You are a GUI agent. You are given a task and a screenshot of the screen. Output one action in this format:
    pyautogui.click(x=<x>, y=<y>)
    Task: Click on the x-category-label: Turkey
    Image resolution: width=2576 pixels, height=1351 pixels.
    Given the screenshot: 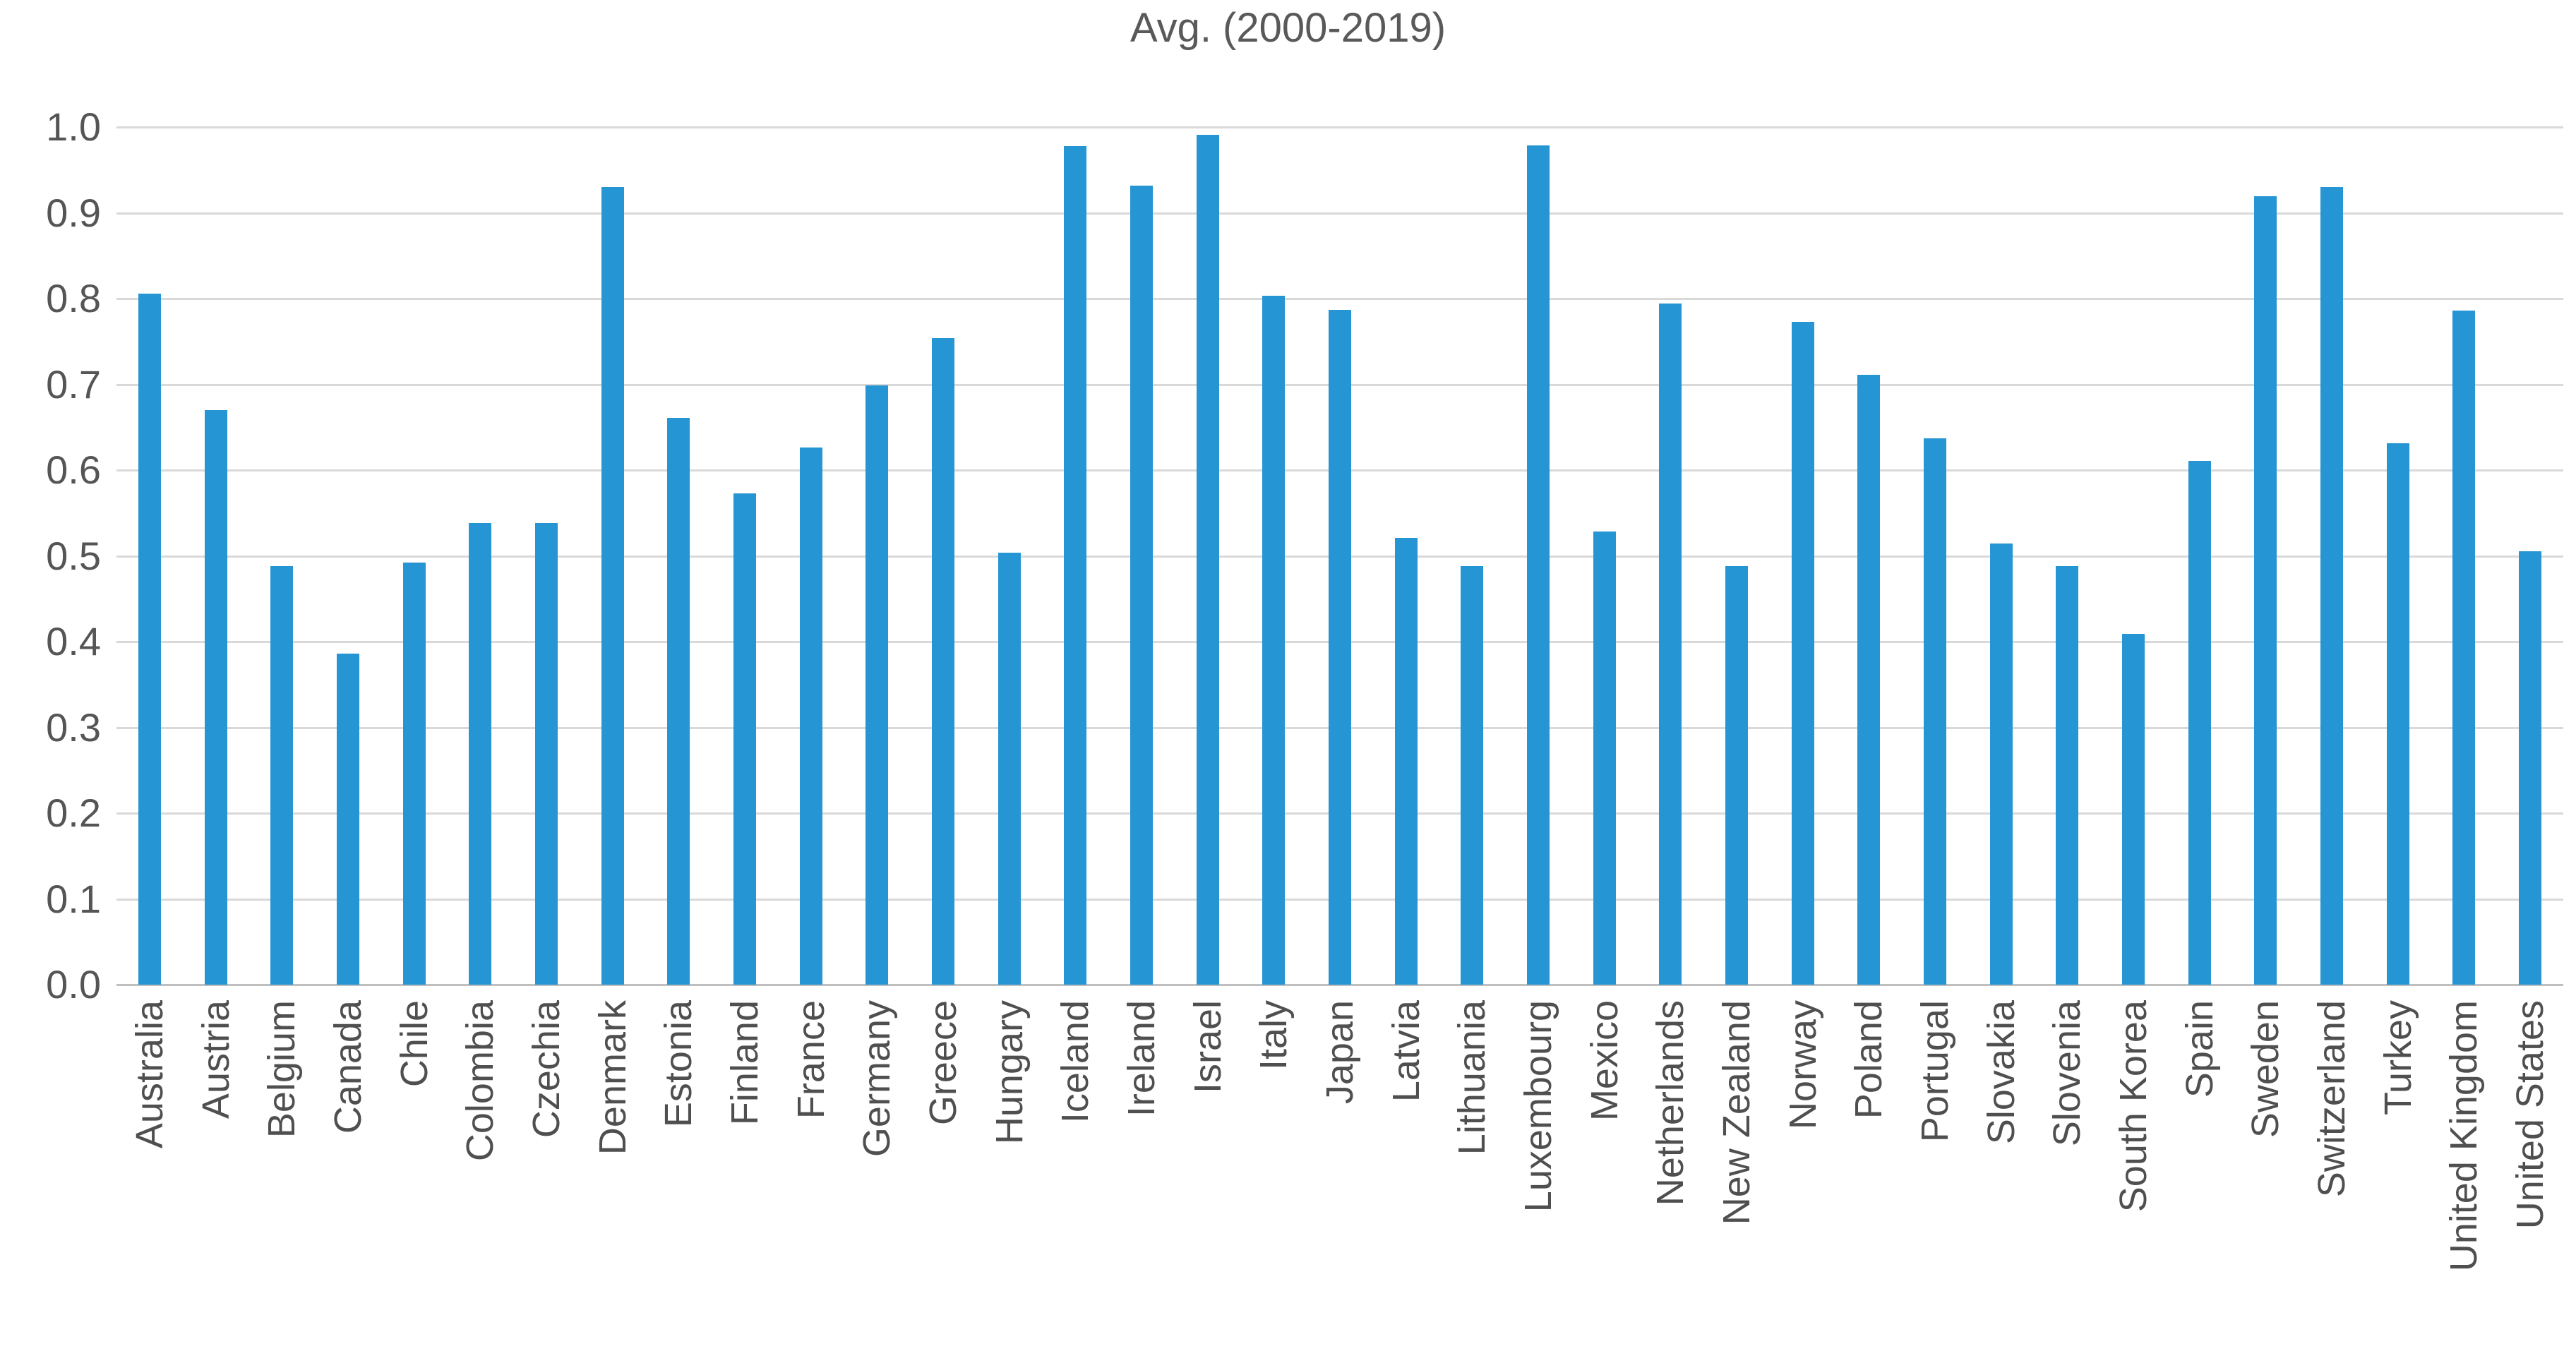 What is the action you would take?
    pyautogui.click(x=2398, y=1058)
    